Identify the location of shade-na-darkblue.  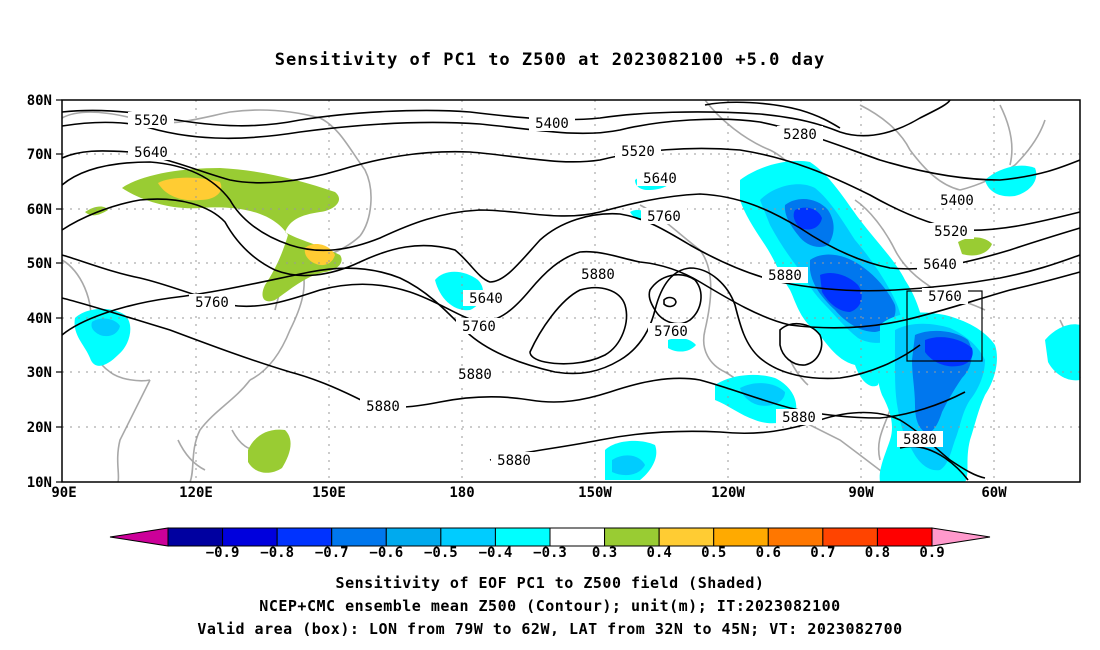
(807, 218).